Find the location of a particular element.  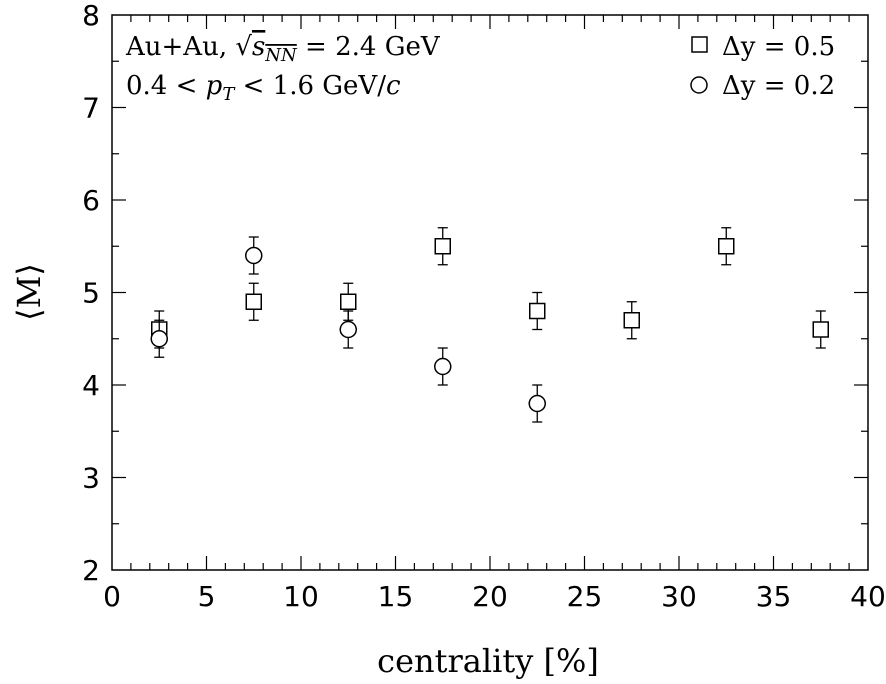

x-tick-label: 25 is located at coordinates (585, 596).